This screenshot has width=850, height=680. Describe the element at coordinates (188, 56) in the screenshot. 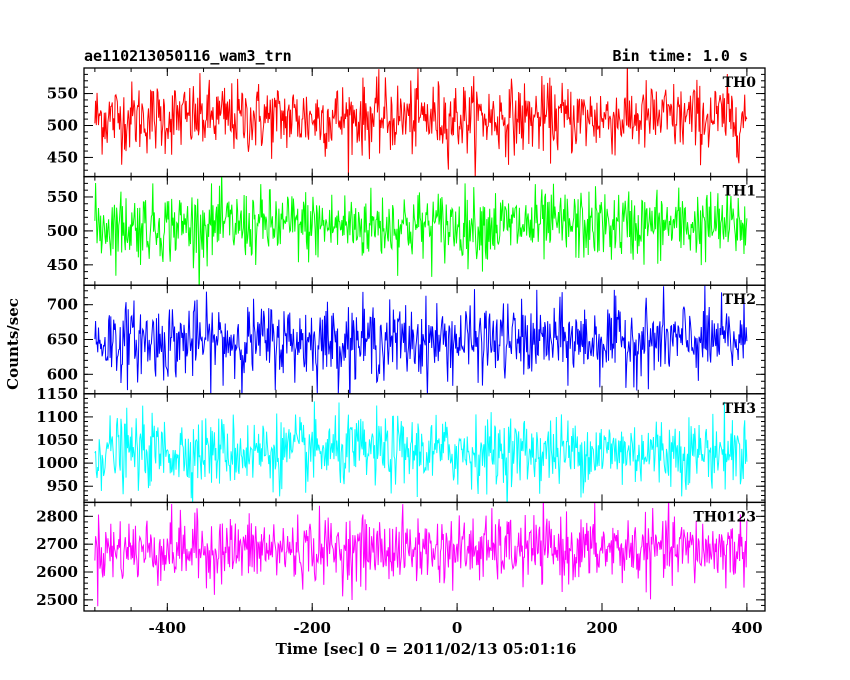

I see `chart-title-left: ae110213050116_wam3_trn` at that location.